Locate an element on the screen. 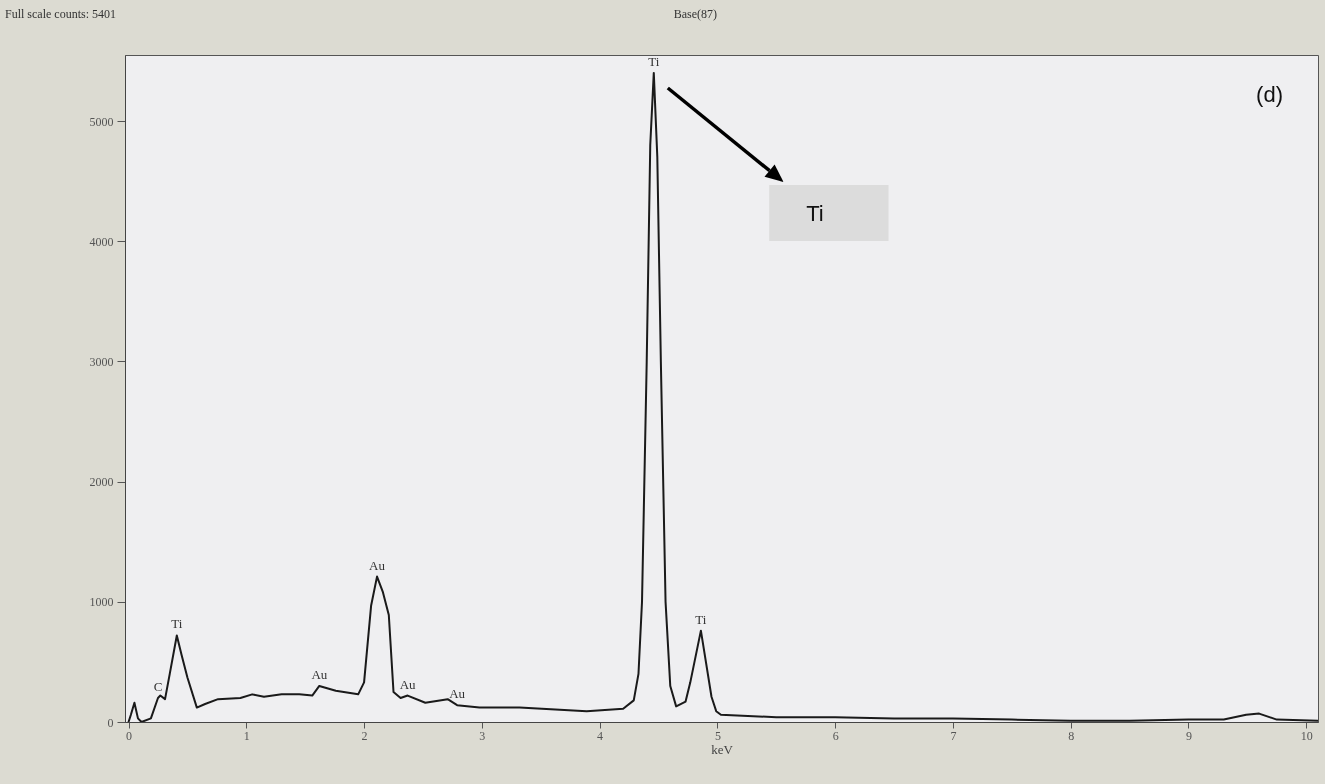  y-tick-label: 0 is located at coordinates (110, 722).